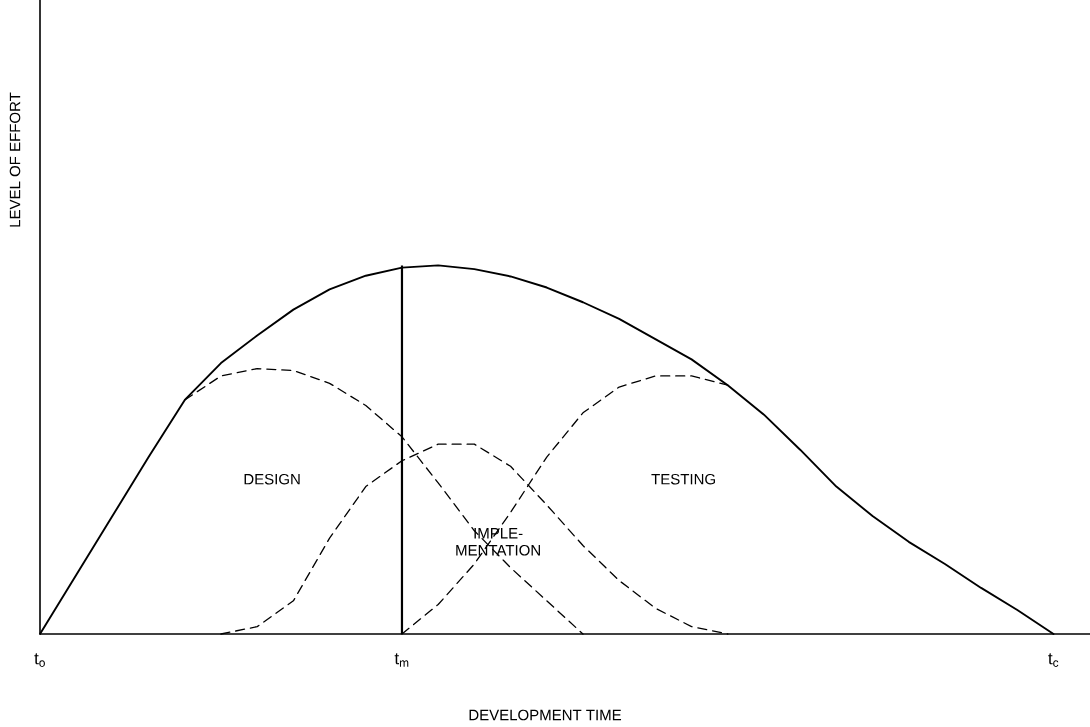 This screenshot has height=727, width=1090. What do you see at coordinates (401, 660) in the screenshot?
I see `x-tick-label: t$_{m}$` at bounding box center [401, 660].